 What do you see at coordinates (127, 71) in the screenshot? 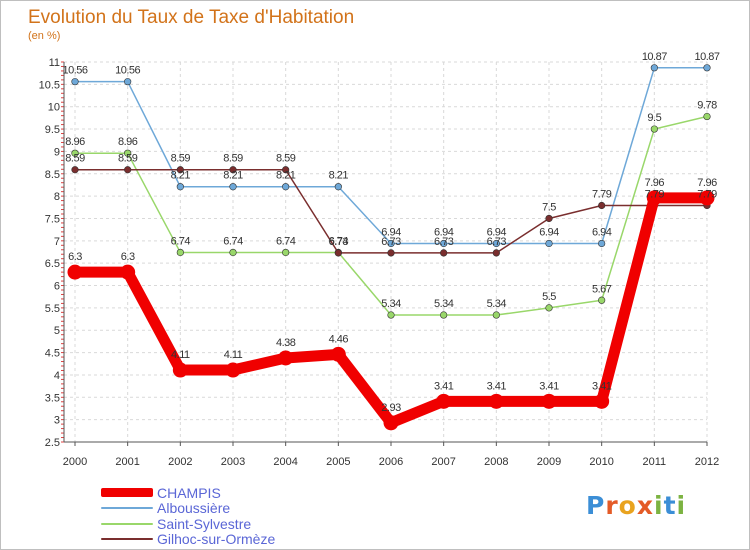
I see `data-label: 10.56` at bounding box center [127, 71].